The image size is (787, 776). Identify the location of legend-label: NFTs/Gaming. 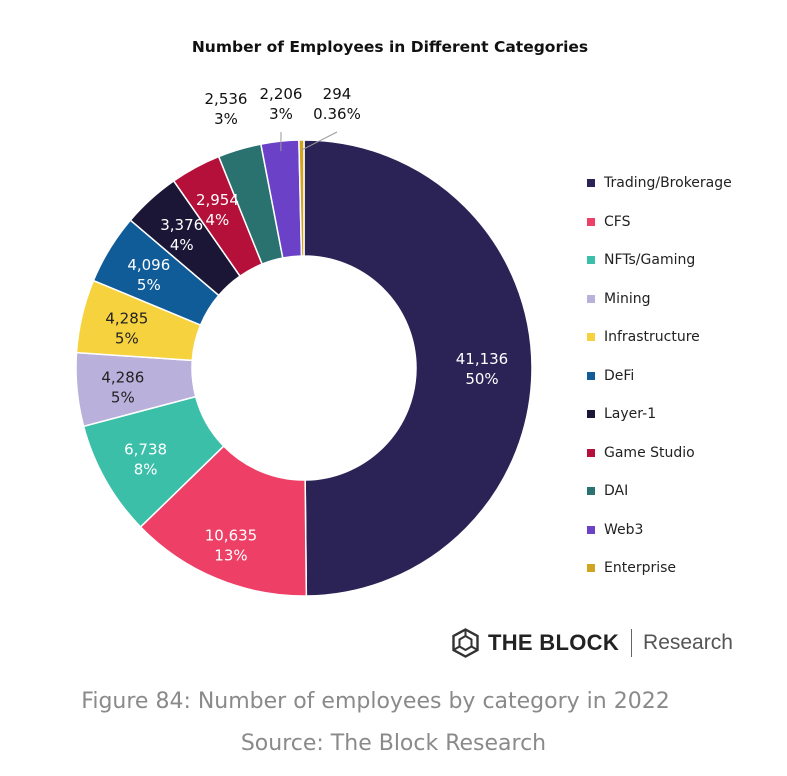
(650, 260).